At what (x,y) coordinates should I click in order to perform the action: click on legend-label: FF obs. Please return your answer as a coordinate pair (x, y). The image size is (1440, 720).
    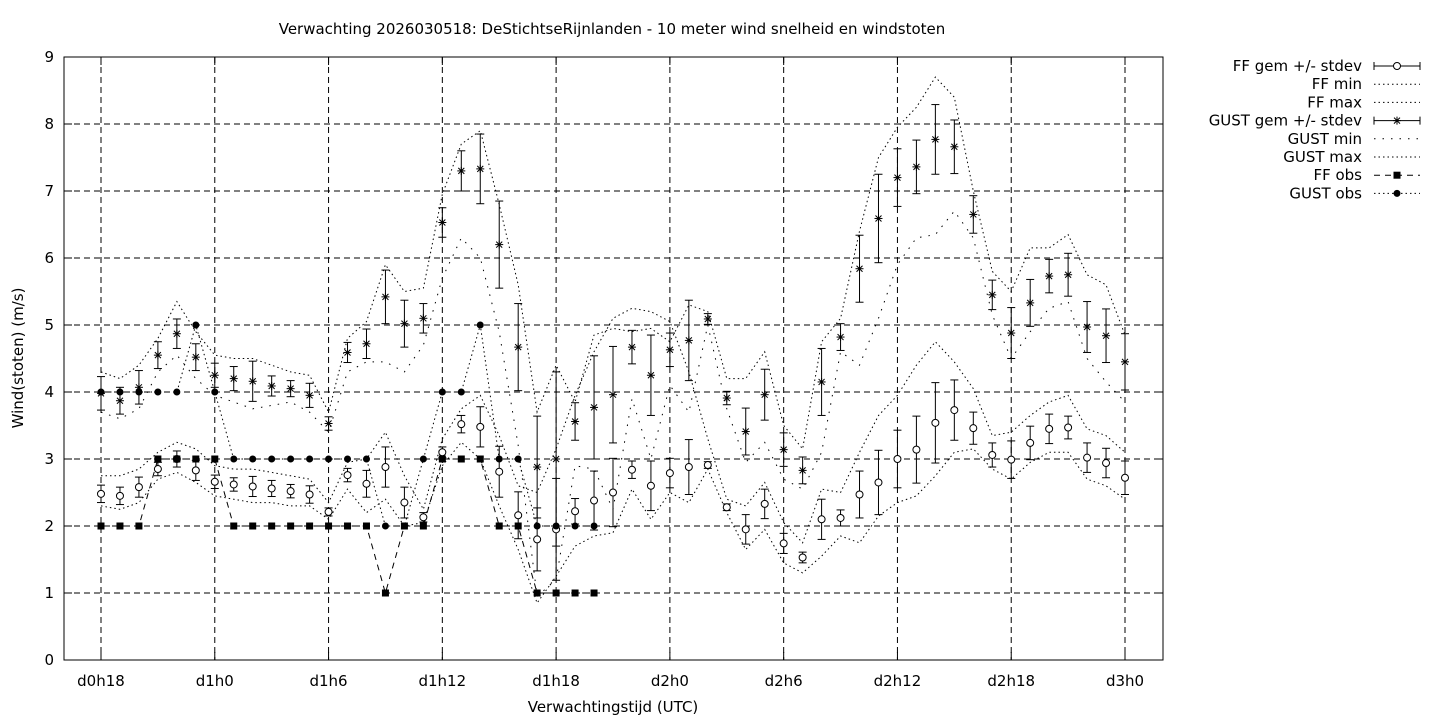
    Looking at the image, I should click on (1337, 175).